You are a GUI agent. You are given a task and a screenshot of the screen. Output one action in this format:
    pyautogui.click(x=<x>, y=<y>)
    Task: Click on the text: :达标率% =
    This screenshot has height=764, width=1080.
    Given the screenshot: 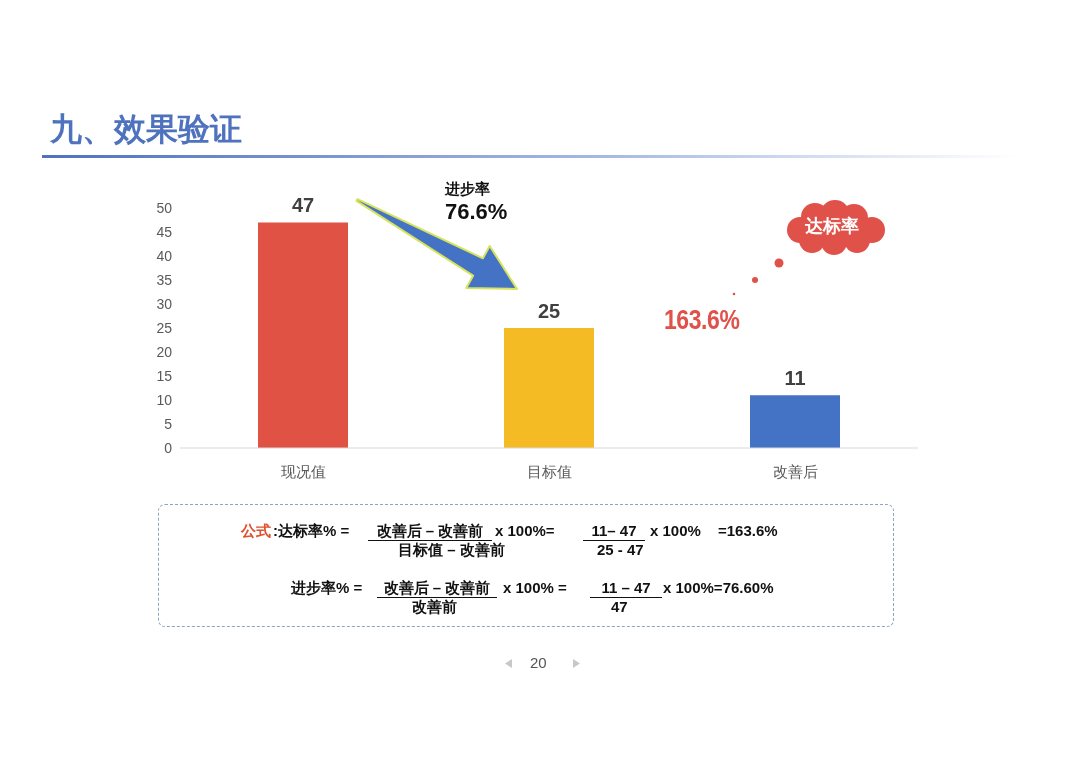 What is the action you would take?
    pyautogui.click(x=311, y=531)
    